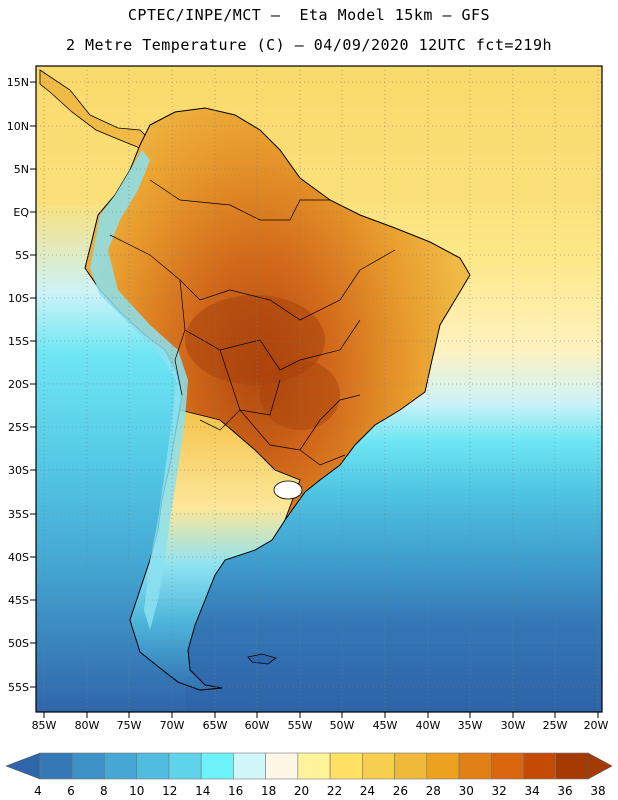  Describe the element at coordinates (136, 791) in the screenshot. I see `colorbar-label: 10` at that location.